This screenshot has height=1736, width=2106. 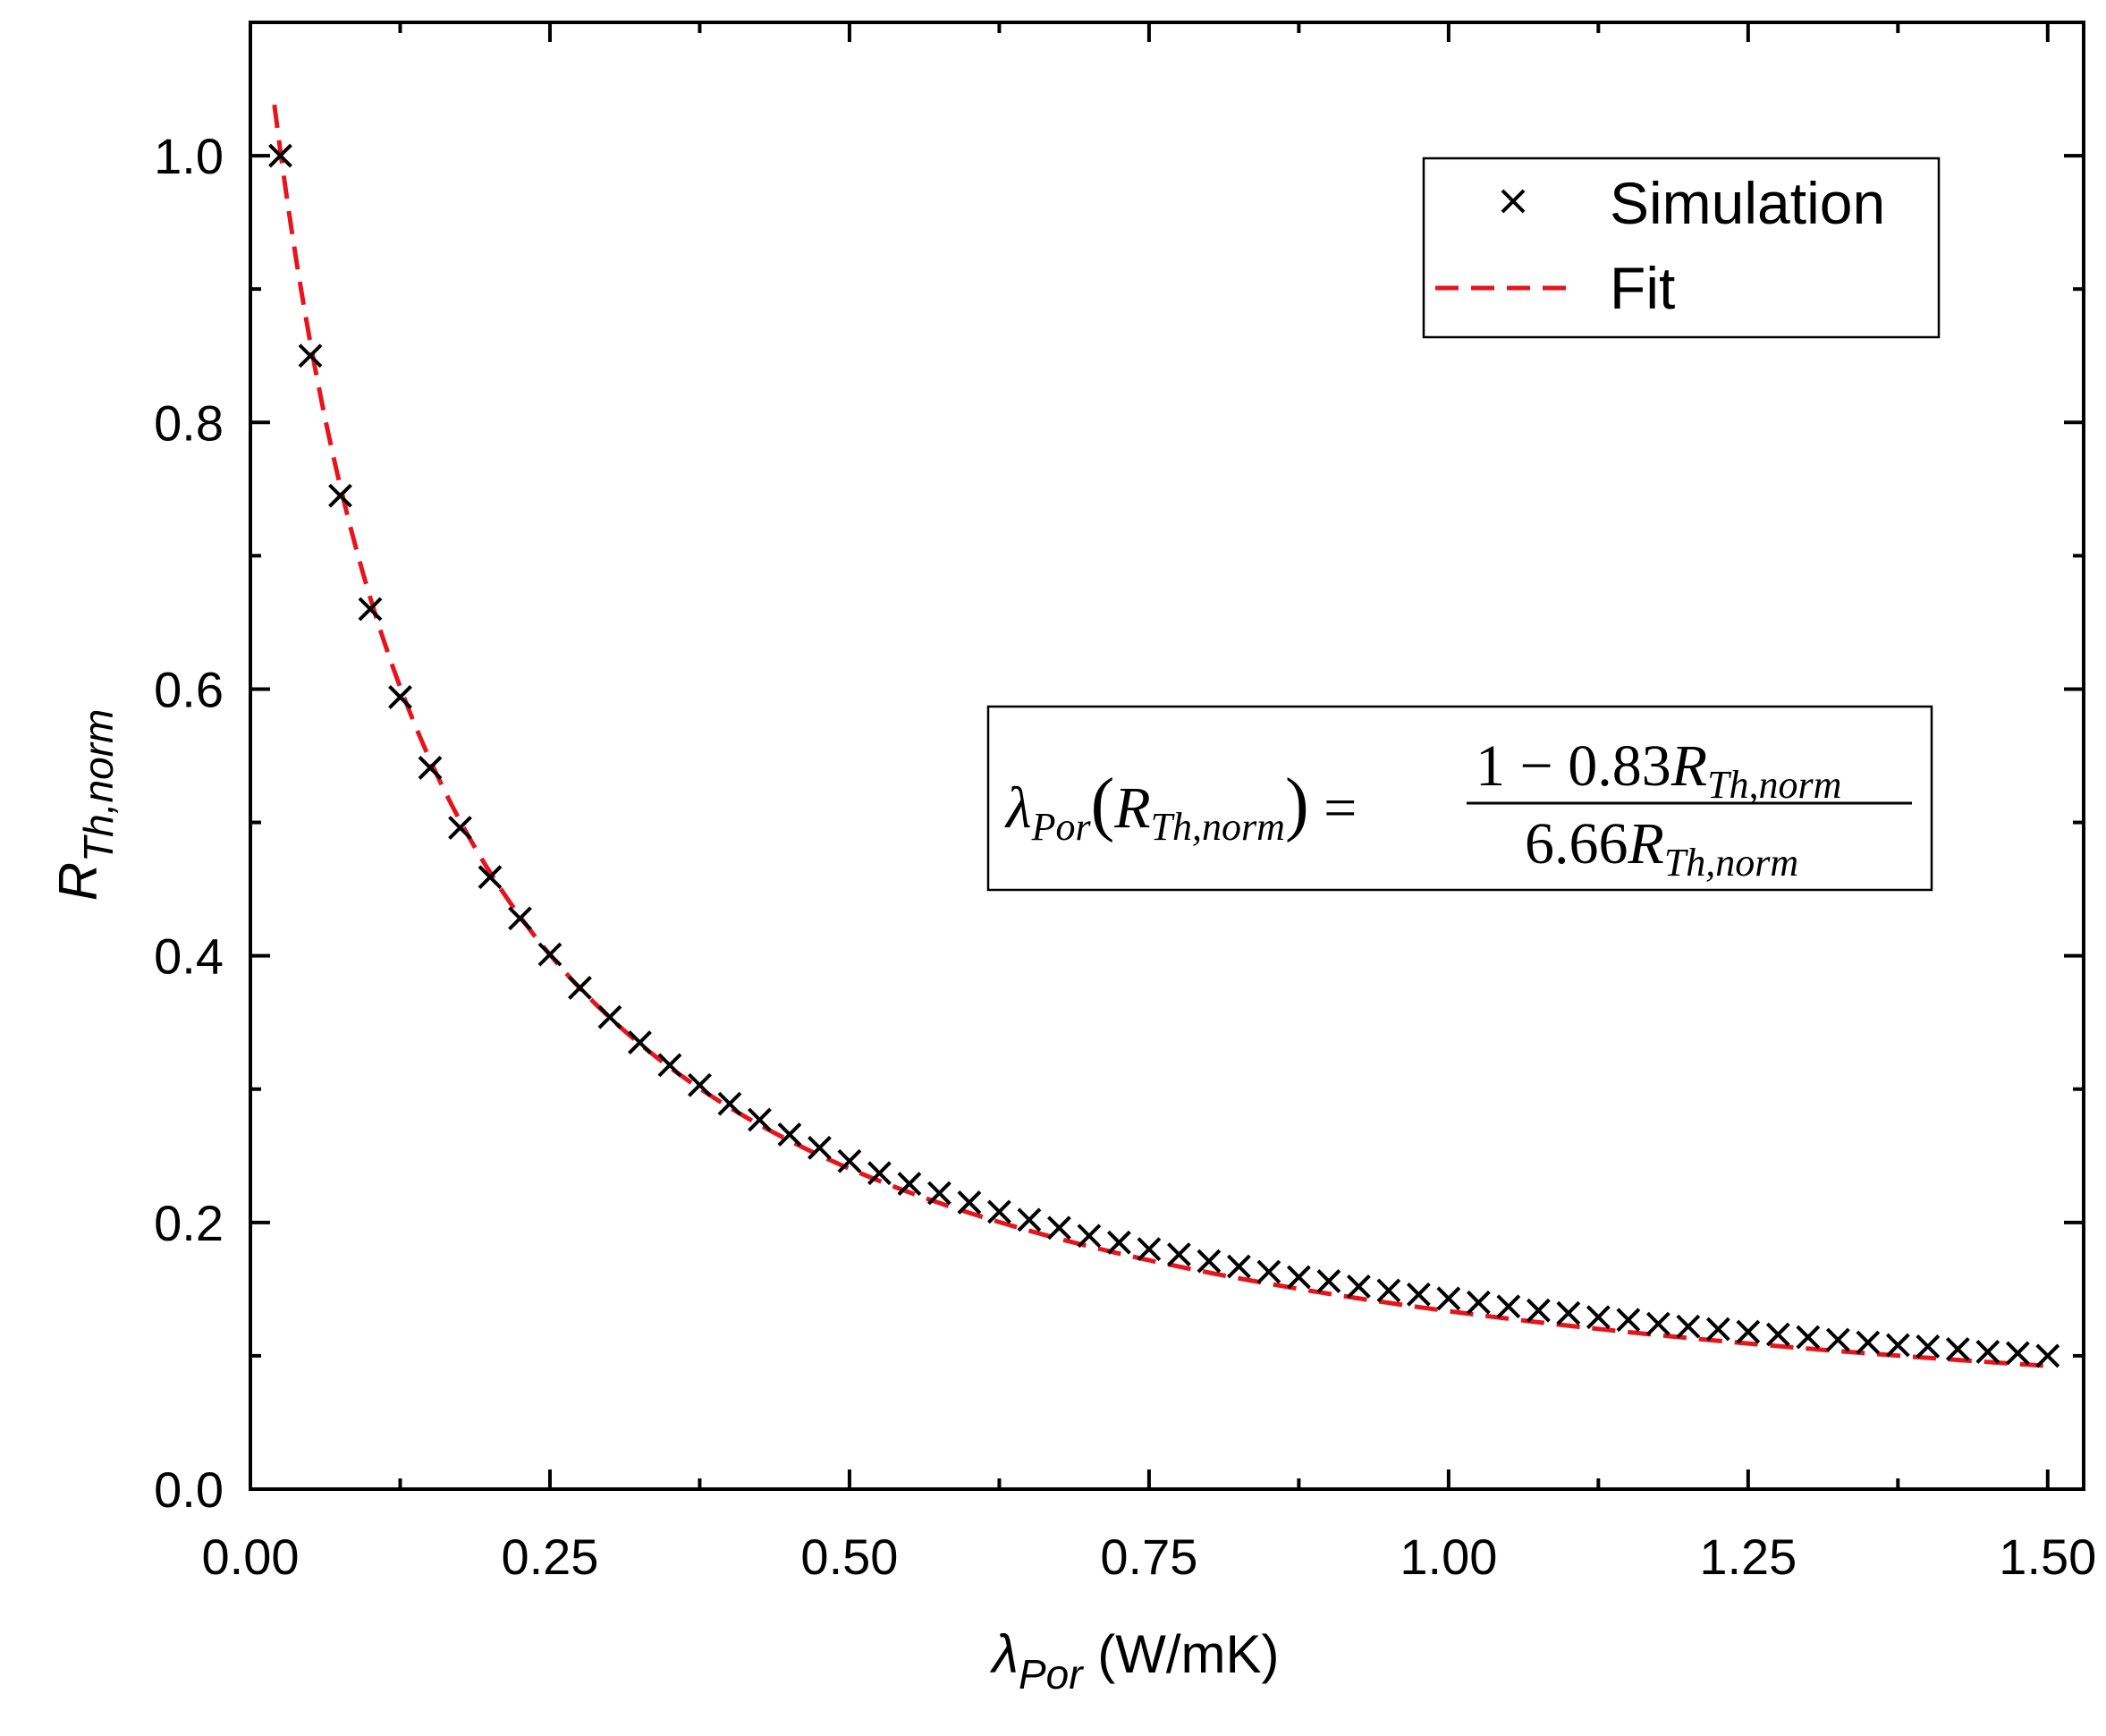 I want to click on legend-marker-simulation, so click(x=1514, y=201).